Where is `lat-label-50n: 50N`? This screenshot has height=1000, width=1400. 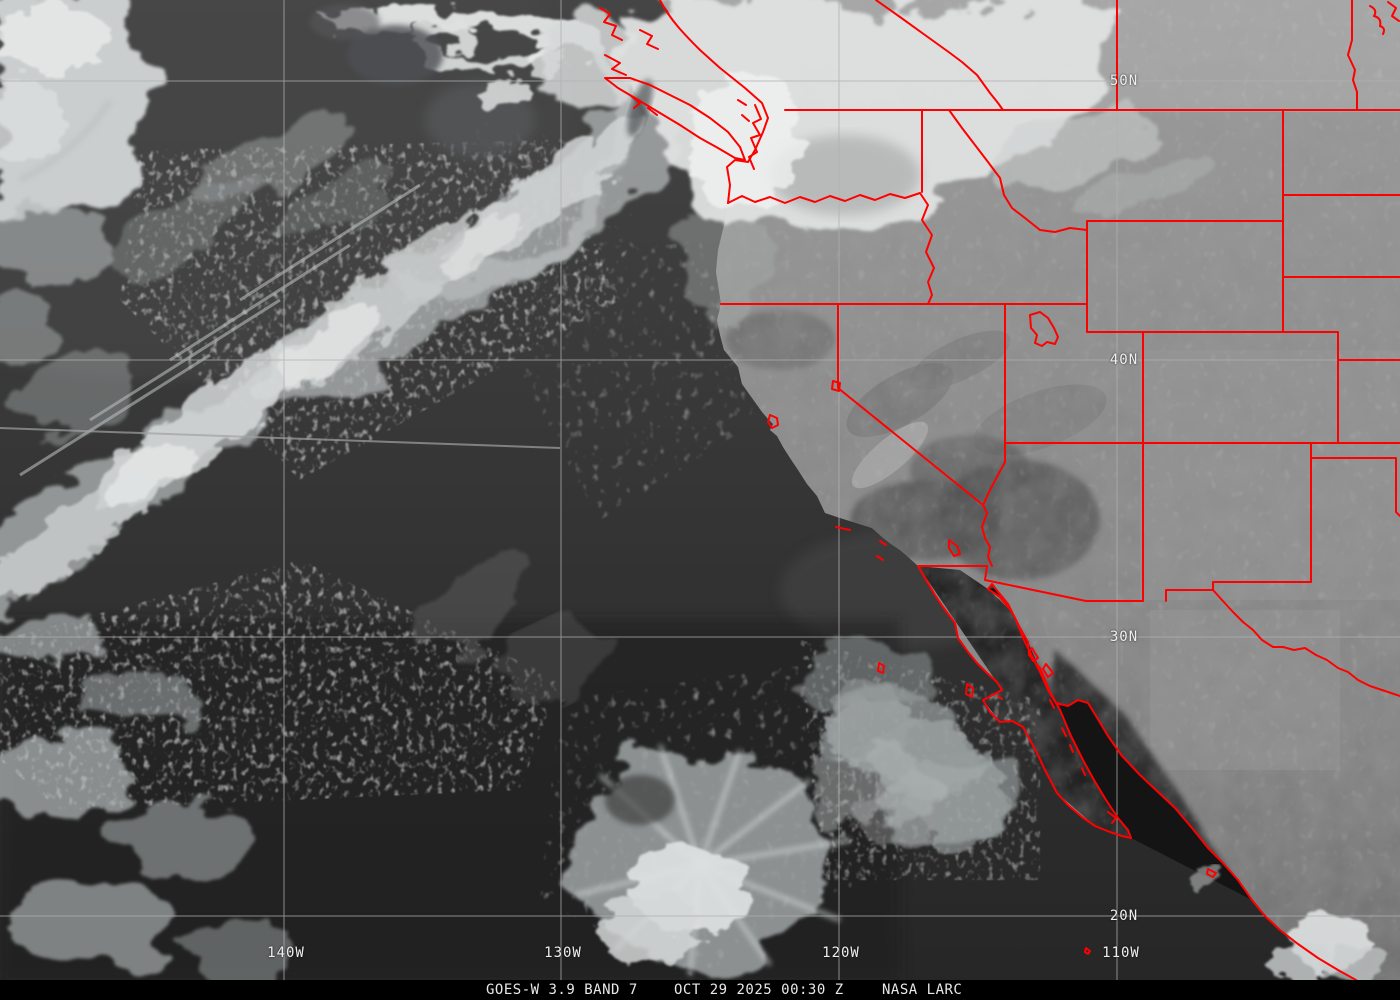
lat-label-50n: 50N is located at coordinates (1124, 81).